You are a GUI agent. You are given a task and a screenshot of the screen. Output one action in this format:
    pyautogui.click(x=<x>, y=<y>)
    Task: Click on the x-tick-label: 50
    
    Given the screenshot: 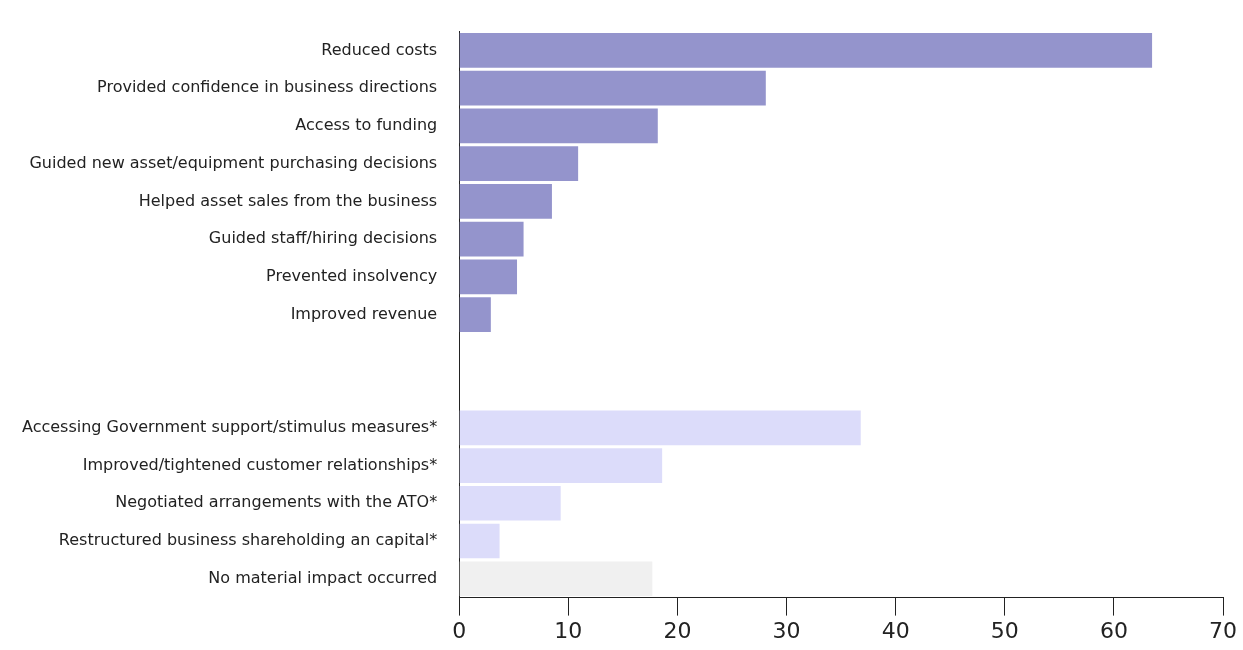 What is the action you would take?
    pyautogui.click(x=1004, y=630)
    